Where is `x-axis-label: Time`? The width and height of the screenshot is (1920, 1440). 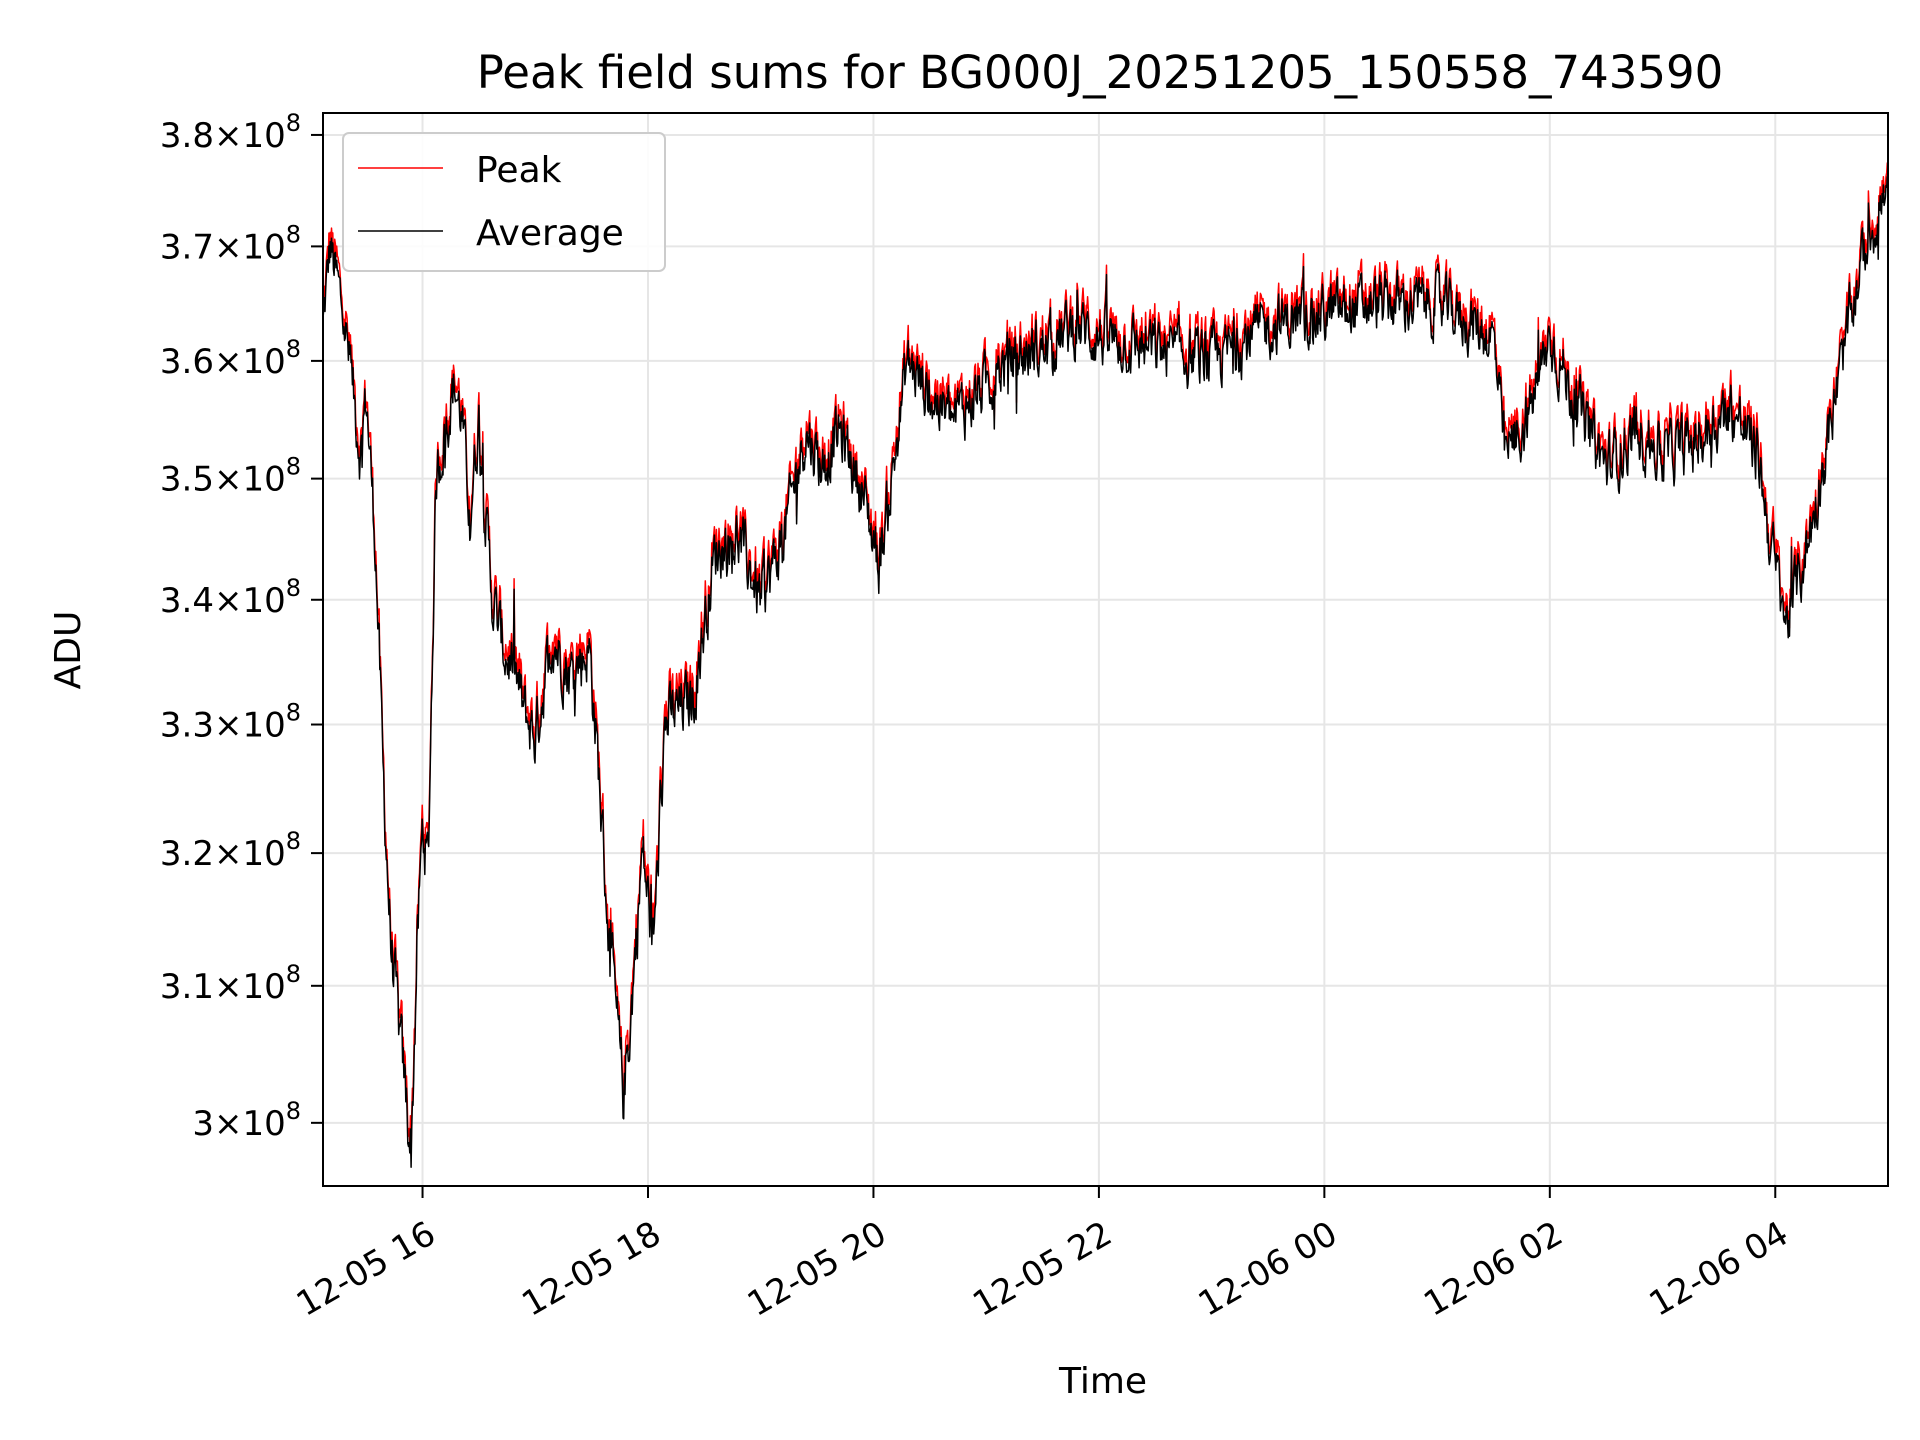 x-axis-label: Time is located at coordinates (1102, 1381).